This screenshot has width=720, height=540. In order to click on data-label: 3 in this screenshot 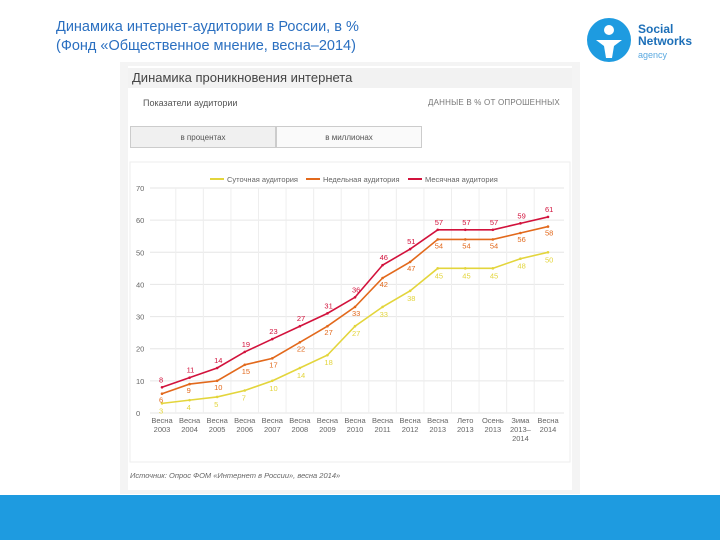, I will do `click(161, 410)`.